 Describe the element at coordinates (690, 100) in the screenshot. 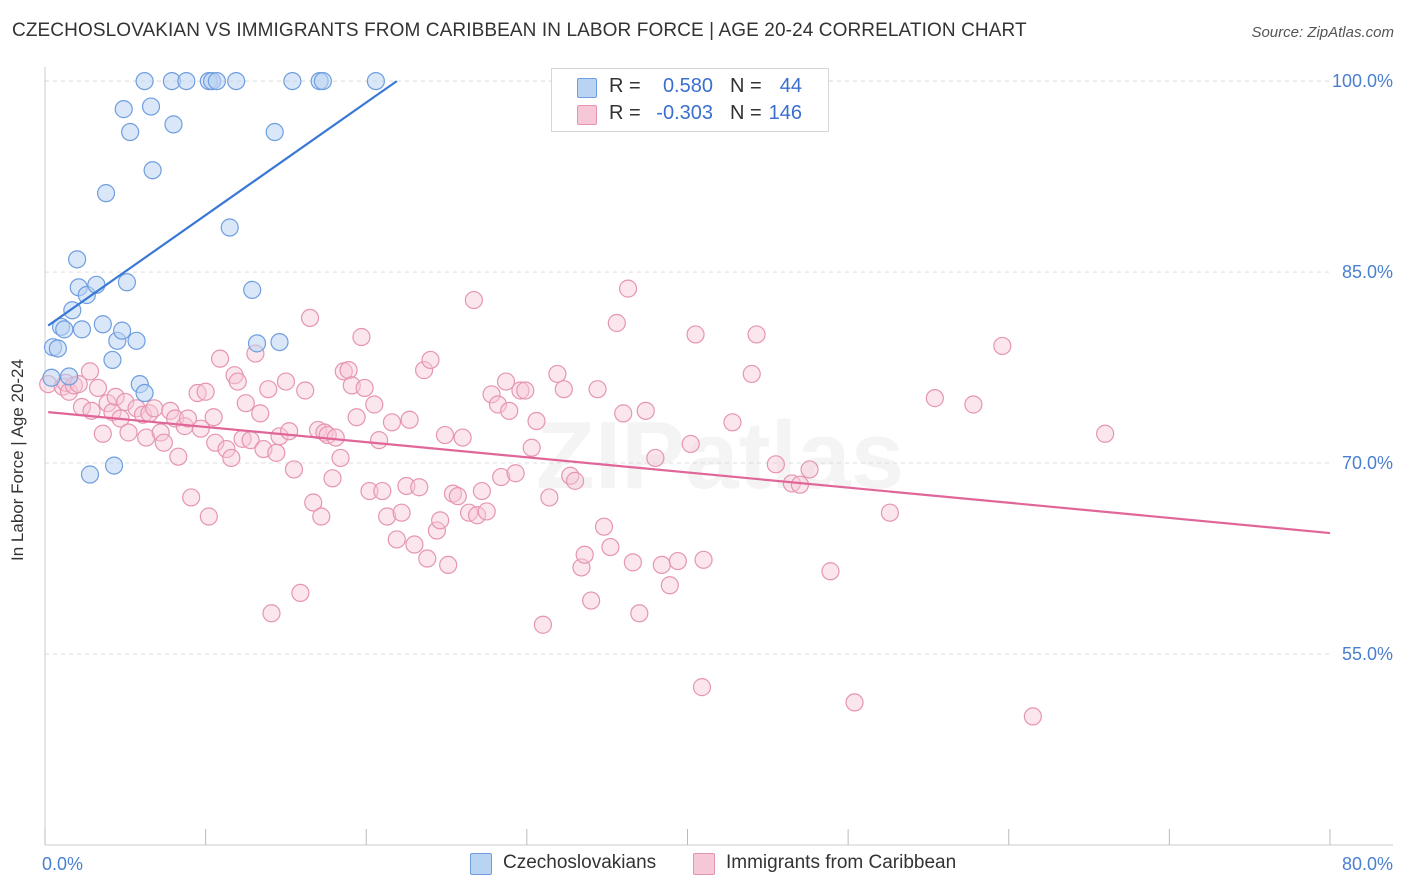

I see `correlation-legend: R = 0.580 N = 44 R = -0.303 N = 146` at that location.